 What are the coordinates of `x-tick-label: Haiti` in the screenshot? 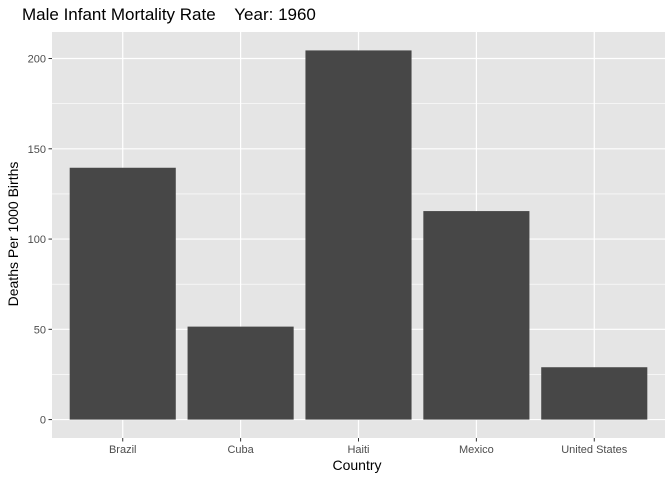 It's located at (358, 450).